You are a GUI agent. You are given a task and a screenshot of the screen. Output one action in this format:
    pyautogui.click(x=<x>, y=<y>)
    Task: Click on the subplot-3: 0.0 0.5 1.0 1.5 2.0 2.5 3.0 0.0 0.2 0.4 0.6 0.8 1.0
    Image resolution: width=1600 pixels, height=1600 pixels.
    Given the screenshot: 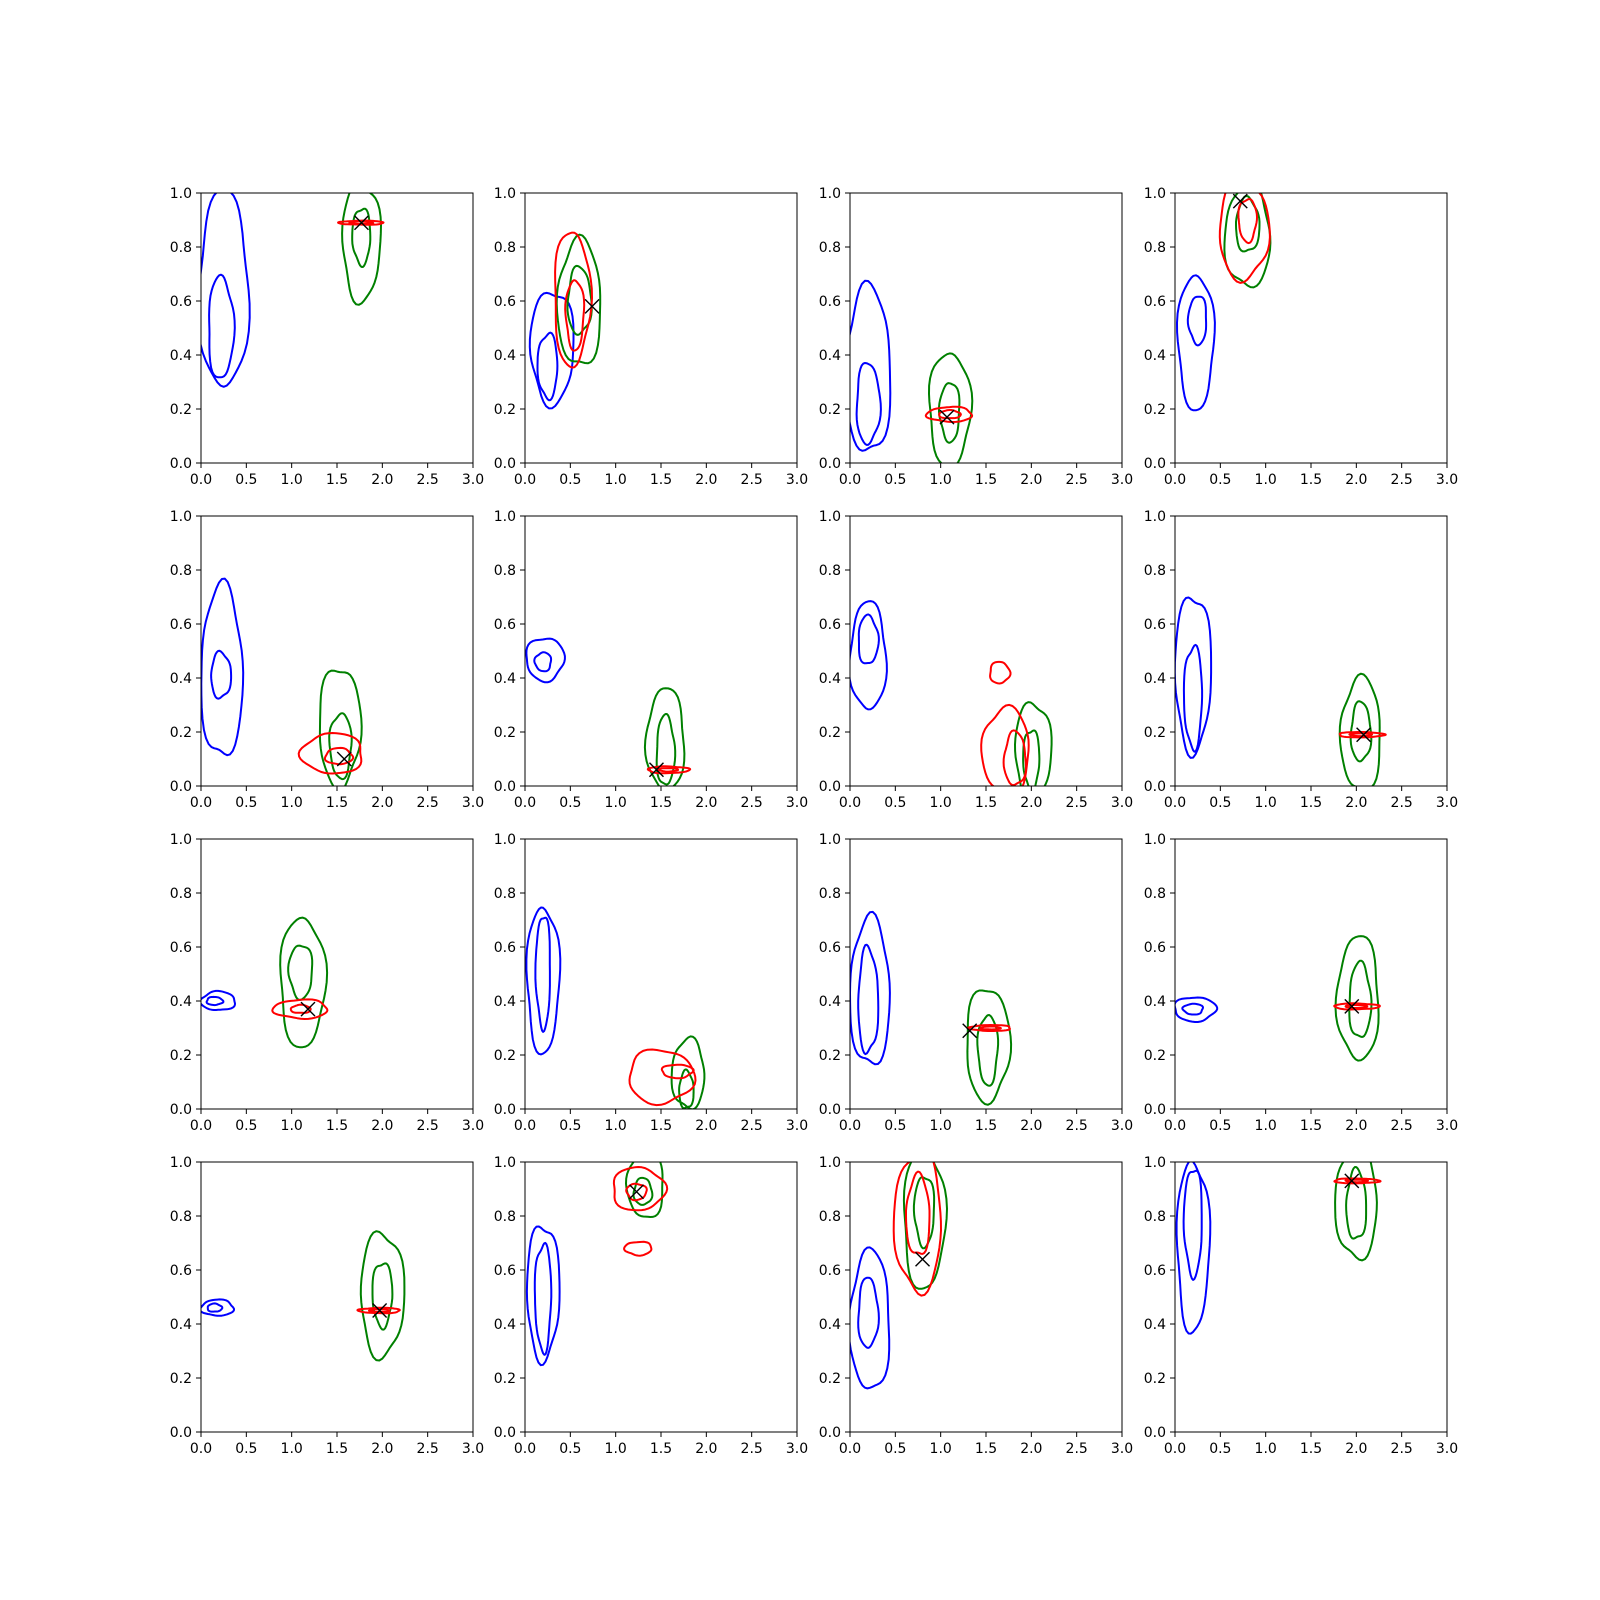 What is the action you would take?
    pyautogui.click(x=976, y=337)
    